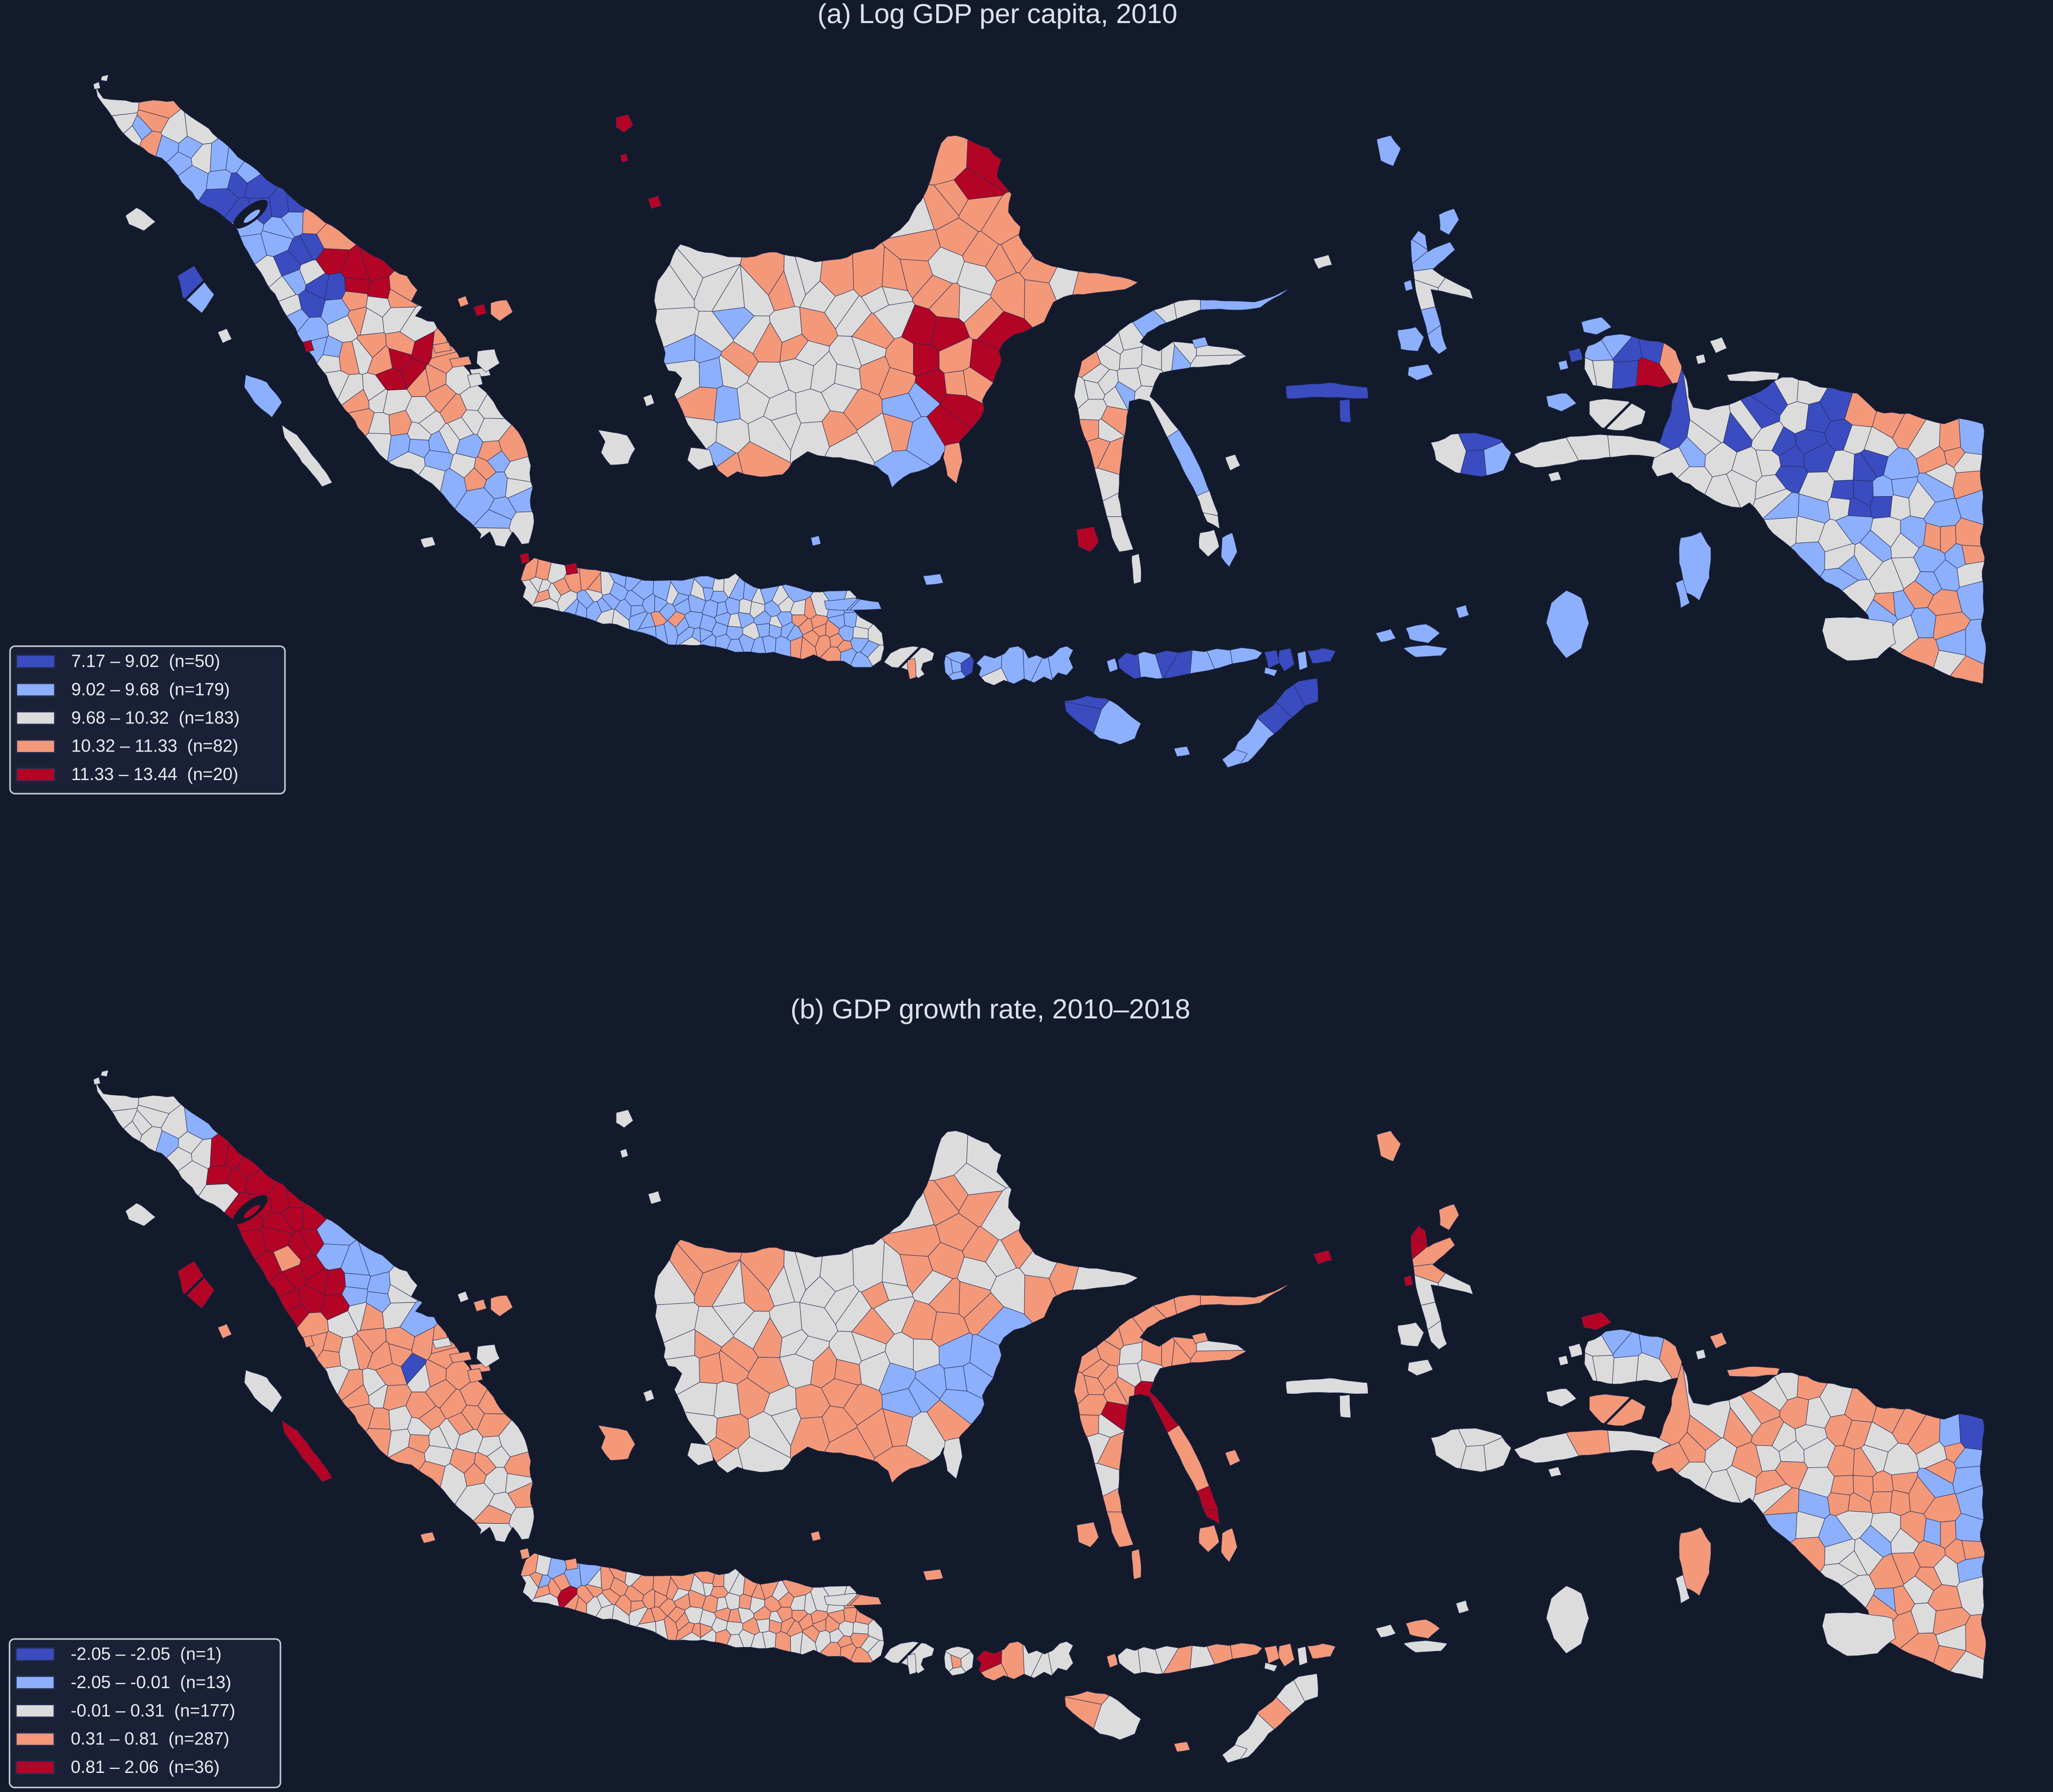  I want to click on svg-text: (b) GDP growth rate, 2010–2018, so click(991, 1008).